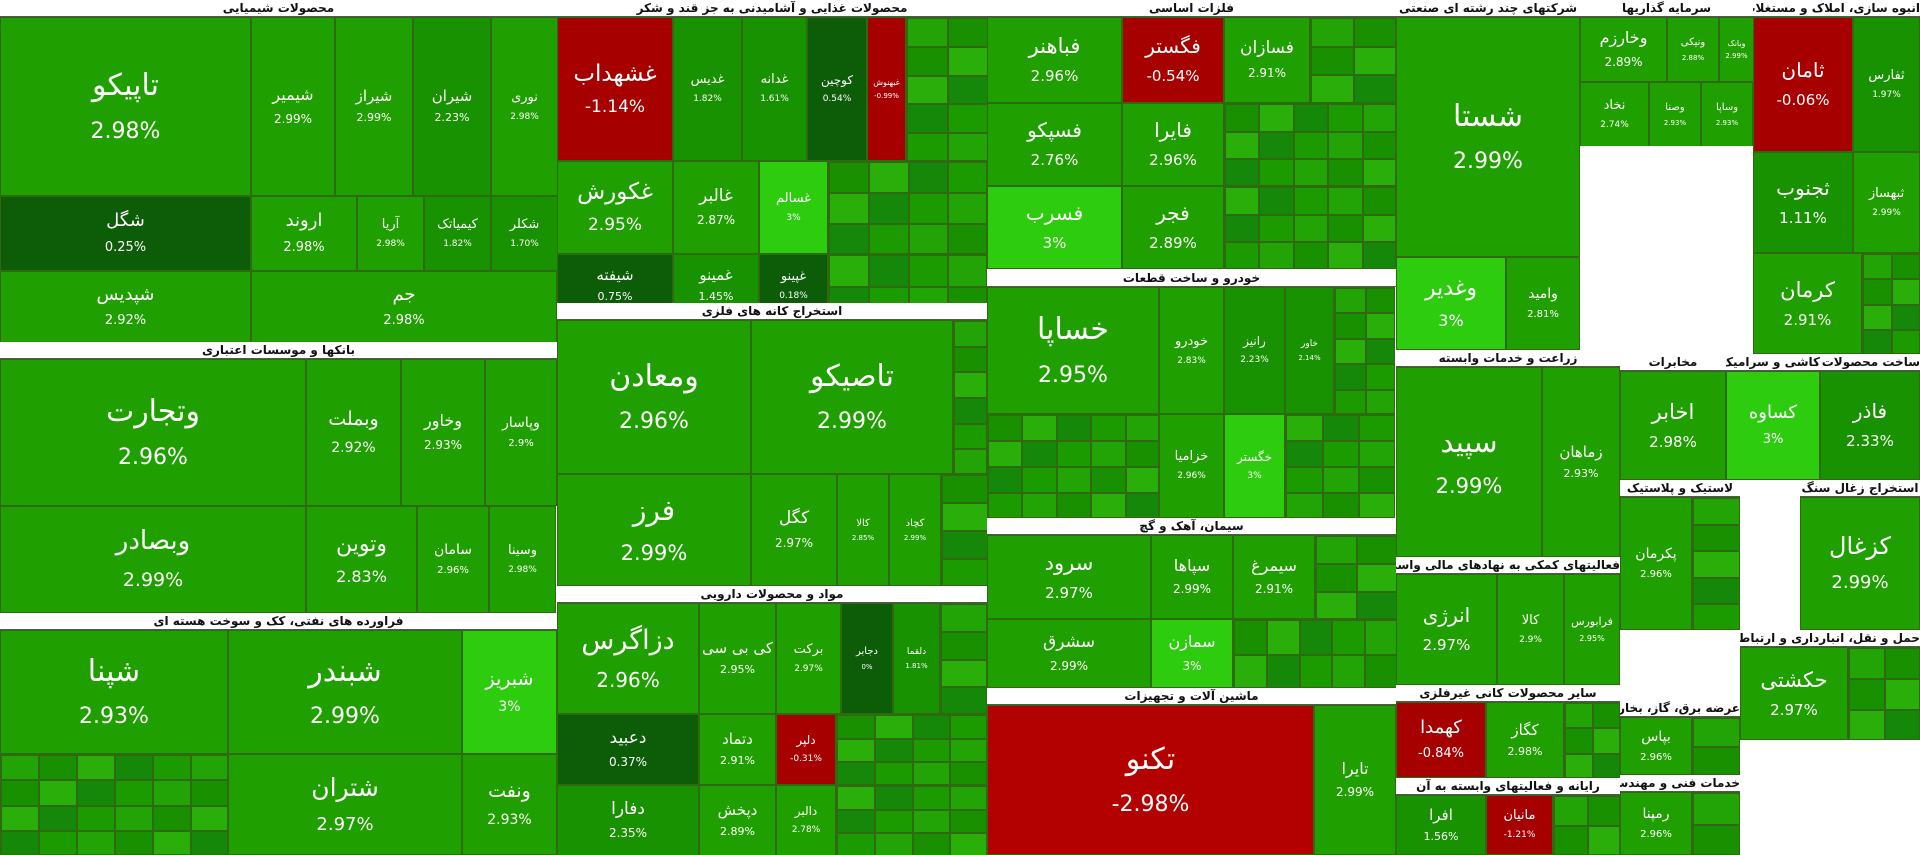 This screenshot has height=855, width=1920. What do you see at coordinates (1191, 350) in the screenshot?
I see `stock-tile: خودرو 2.83%` at bounding box center [1191, 350].